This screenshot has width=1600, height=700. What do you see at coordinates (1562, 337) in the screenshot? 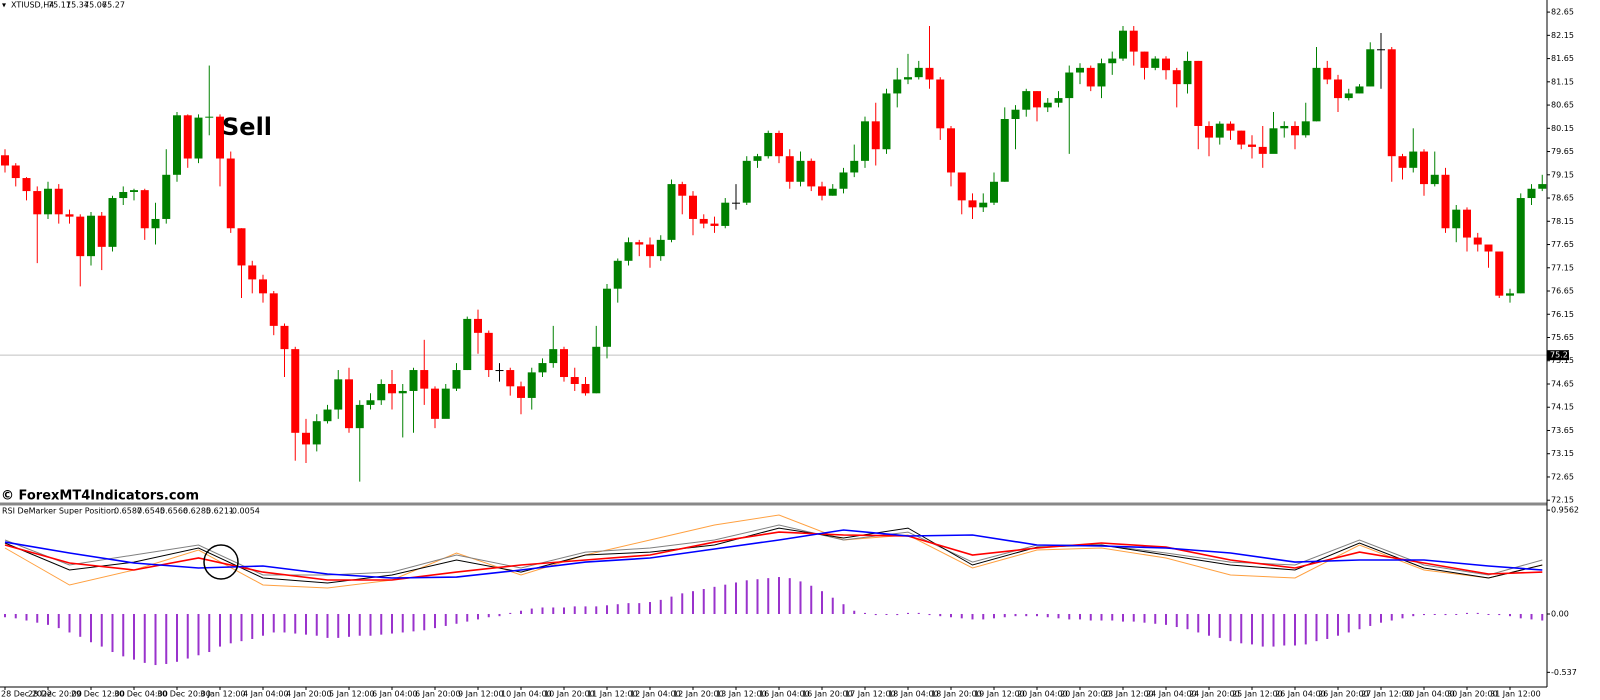
I see `y-tick-label: 75.65` at bounding box center [1562, 337].